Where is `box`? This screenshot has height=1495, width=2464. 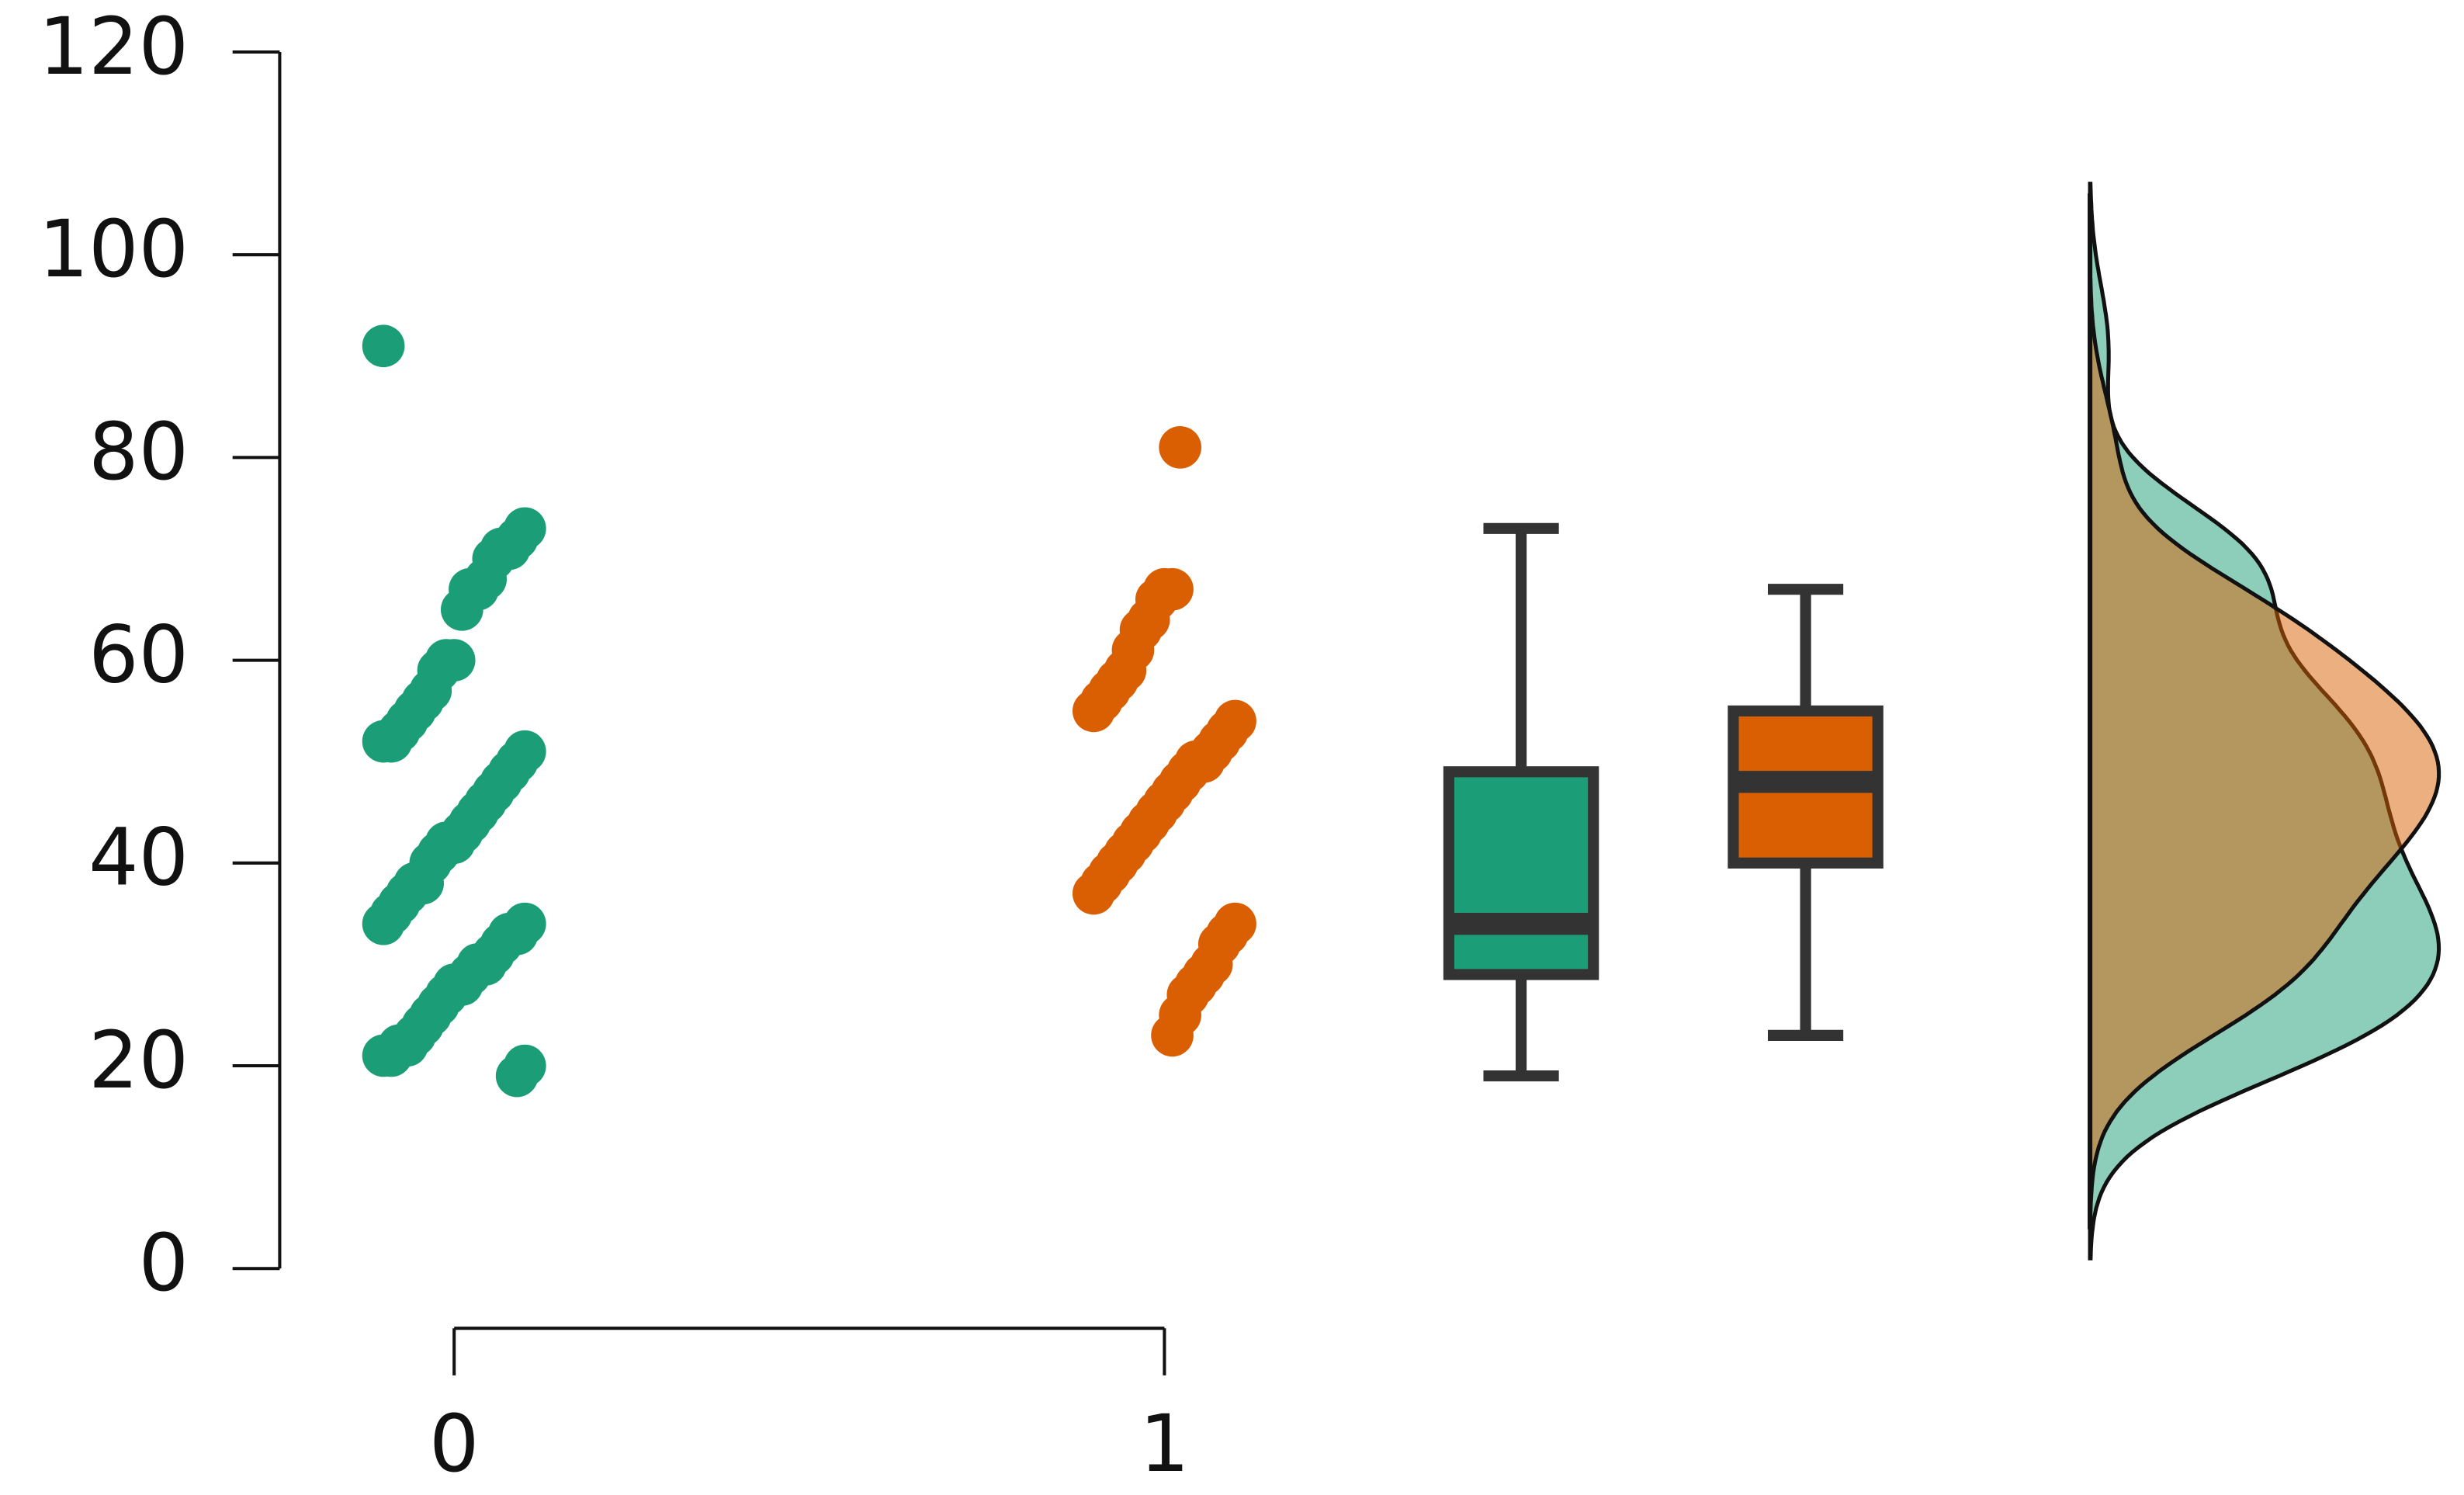
box is located at coordinates (1521, 873).